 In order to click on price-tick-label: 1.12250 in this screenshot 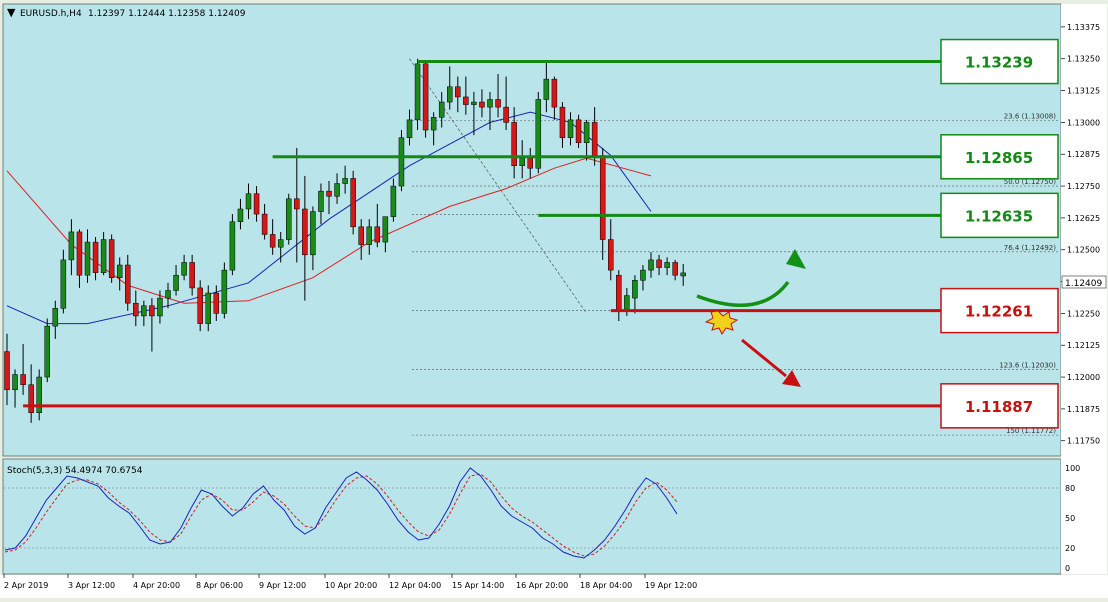, I will do `click(1083, 313)`.